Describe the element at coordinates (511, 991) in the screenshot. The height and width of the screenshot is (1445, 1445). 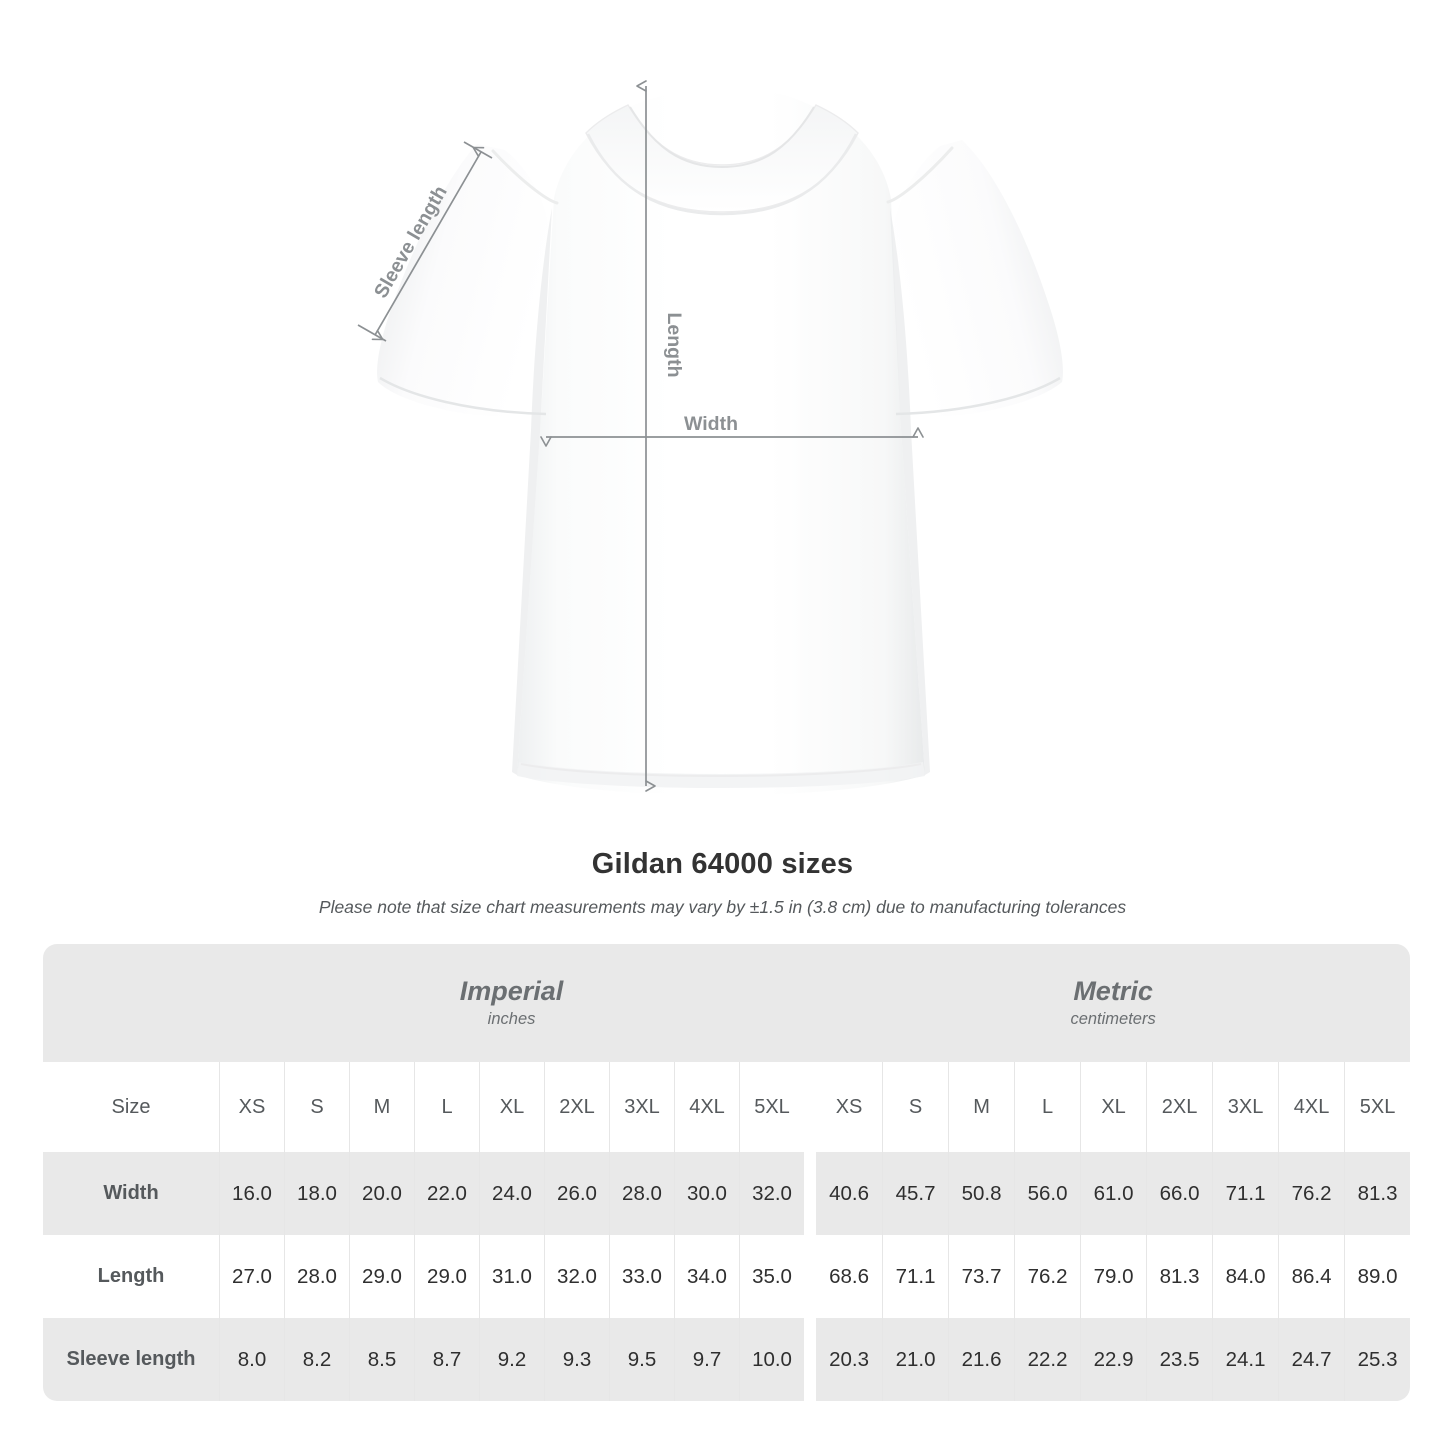
I see `unit-name-imperial: Imperial` at that location.